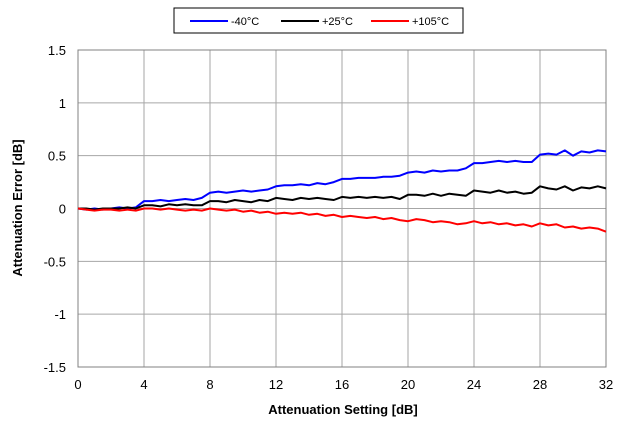 Image resolution: width=623 pixels, height=426 pixels. Describe the element at coordinates (606, 384) in the screenshot. I see `x-tick-label: 32` at that location.